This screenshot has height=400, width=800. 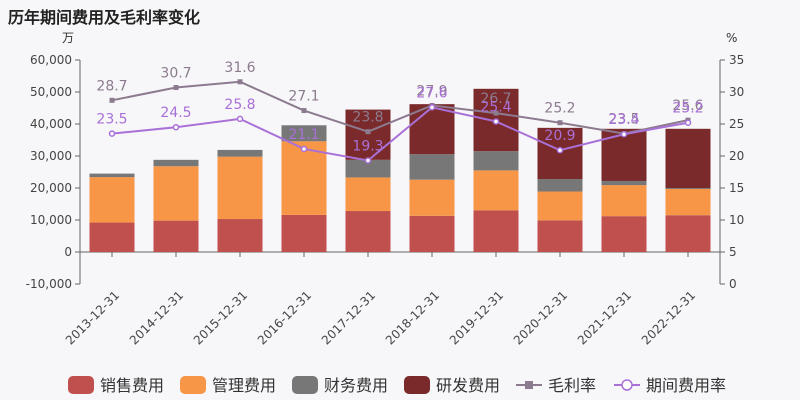 I want to click on right-tick-label: 0, so click(x=733, y=284).